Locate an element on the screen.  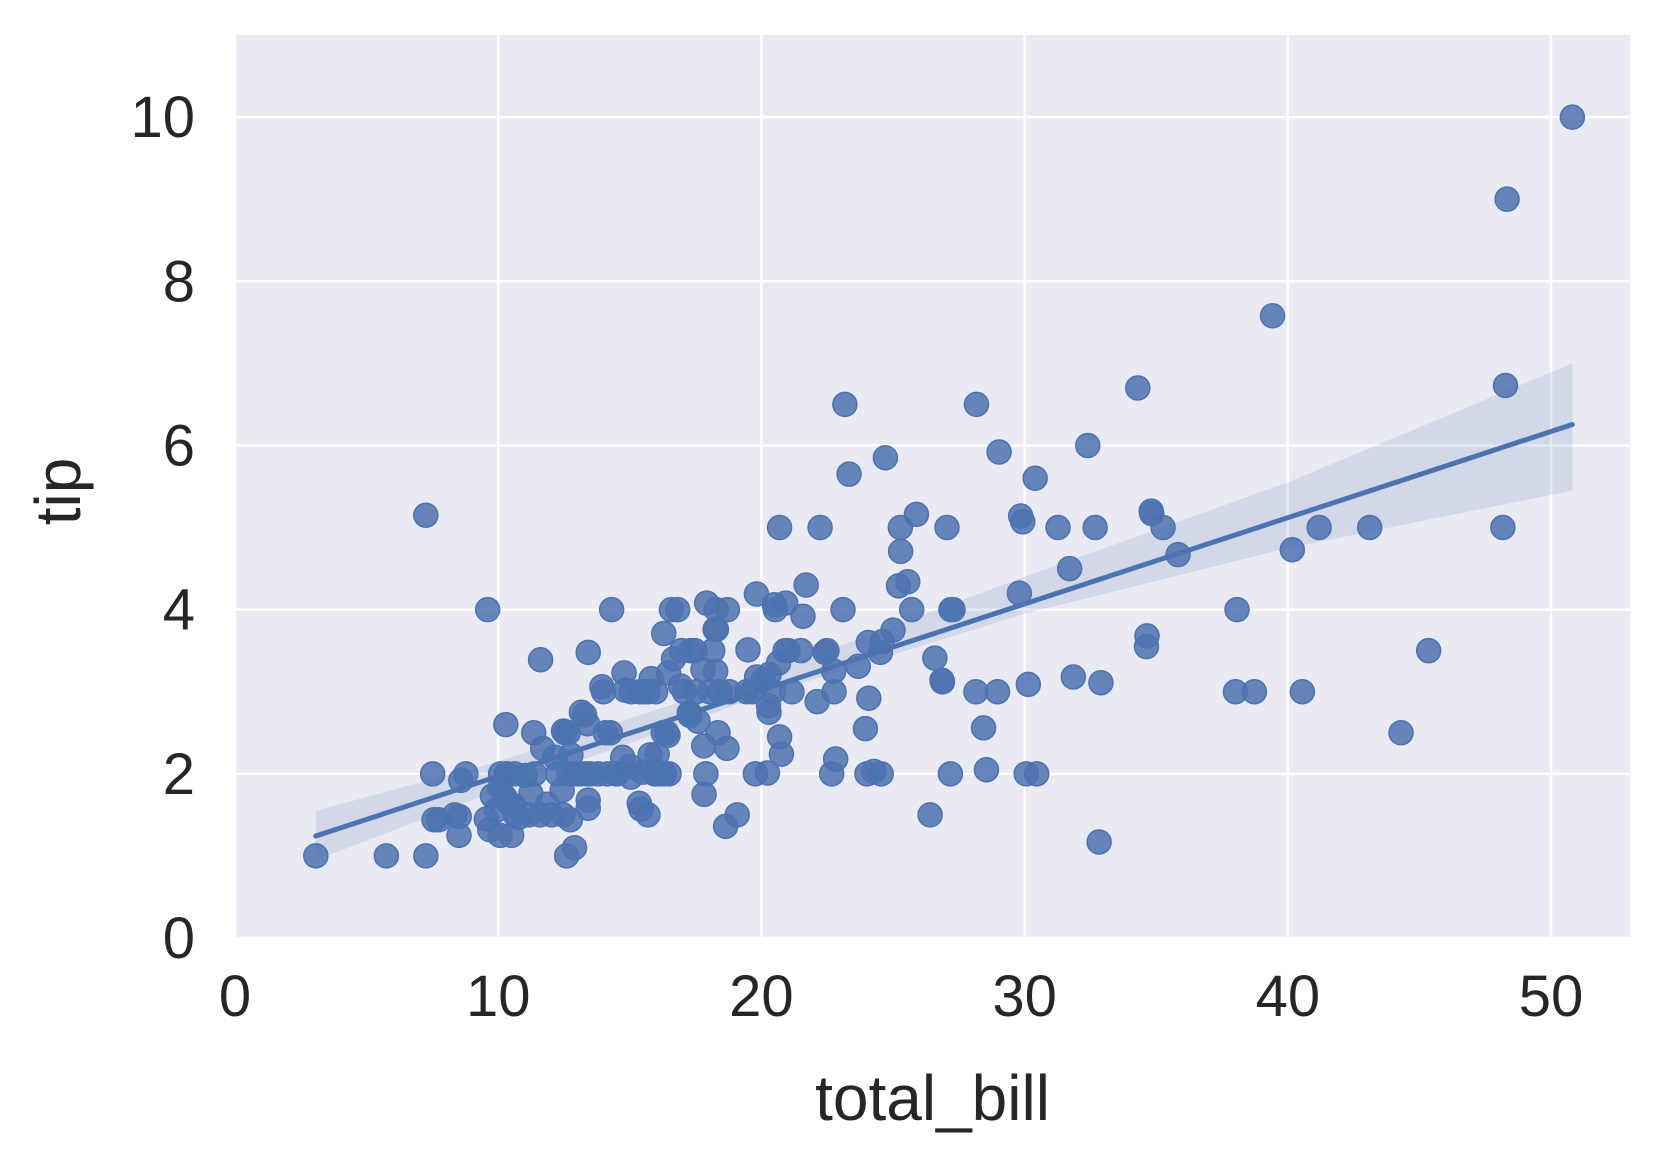
x-tick-label: 10 is located at coordinates (498, 996).